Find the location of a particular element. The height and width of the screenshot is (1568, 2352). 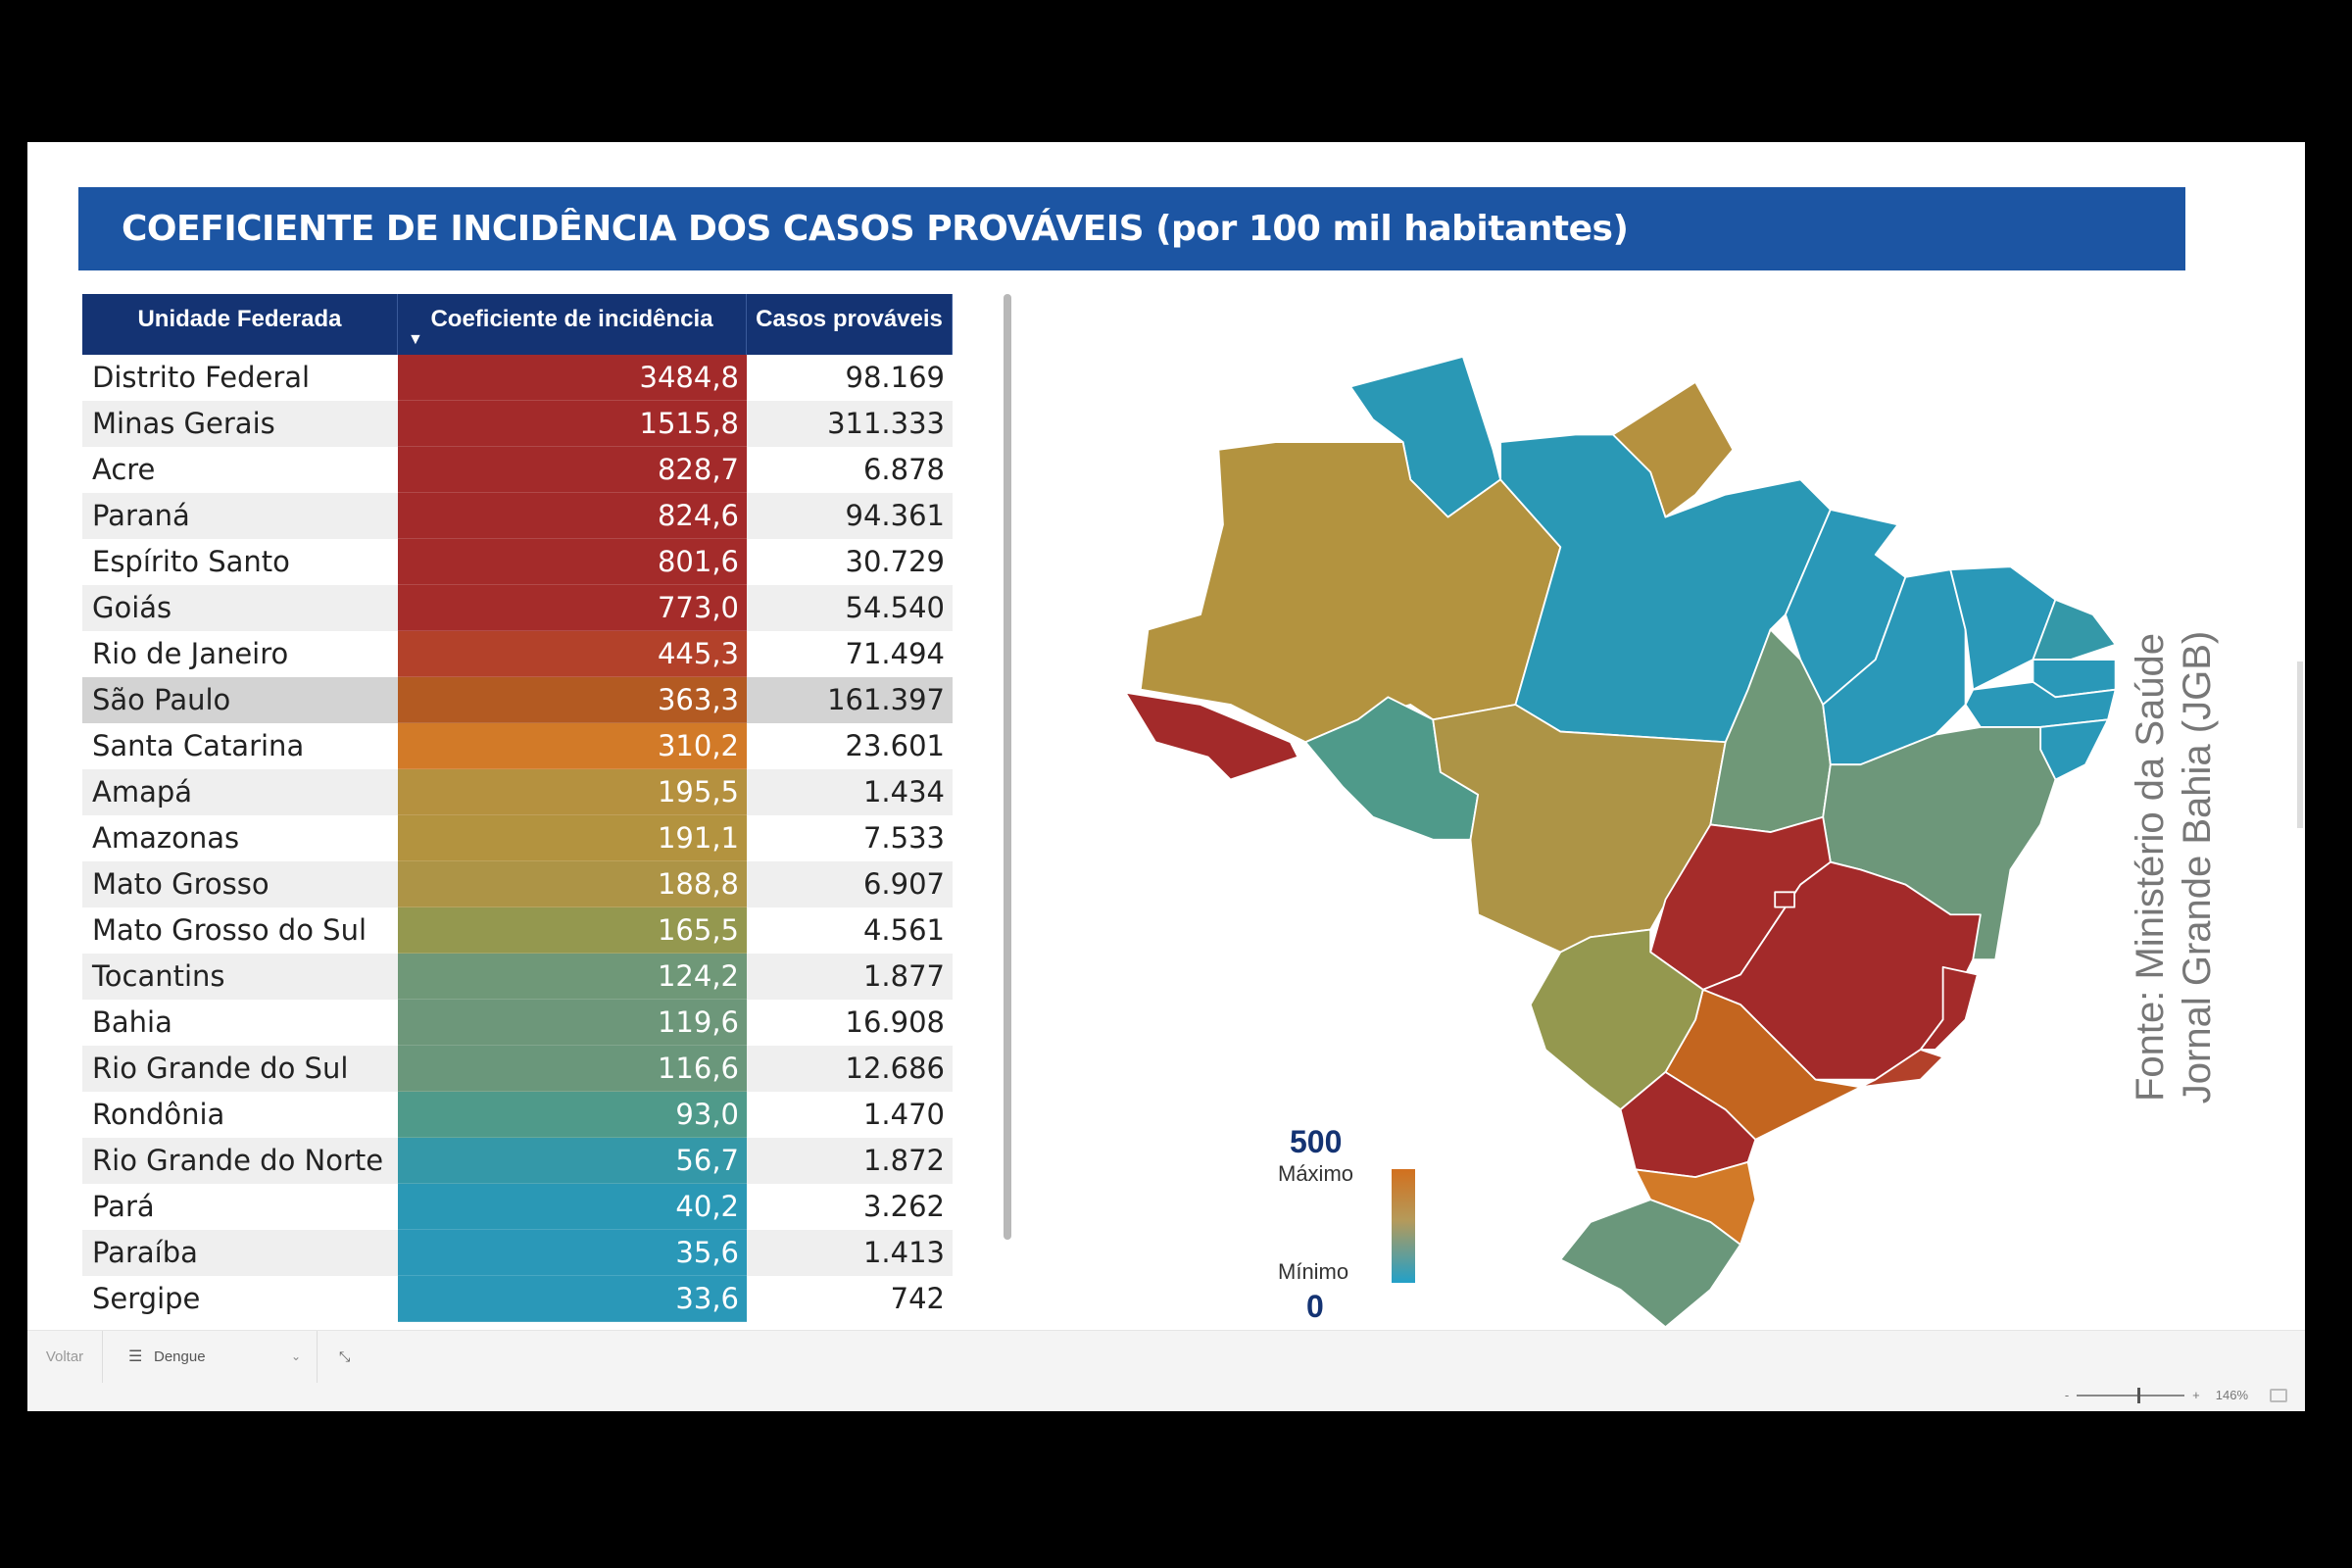

cell-casos: 3.262 is located at coordinates (903, 1206).